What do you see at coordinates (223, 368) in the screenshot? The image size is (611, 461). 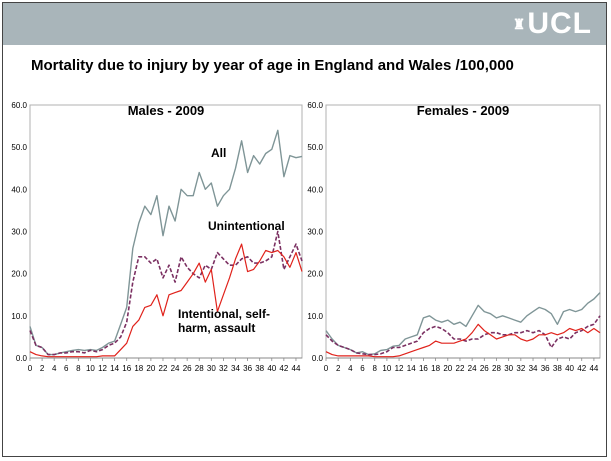 I see `males-x-tick-label: 32` at bounding box center [223, 368].